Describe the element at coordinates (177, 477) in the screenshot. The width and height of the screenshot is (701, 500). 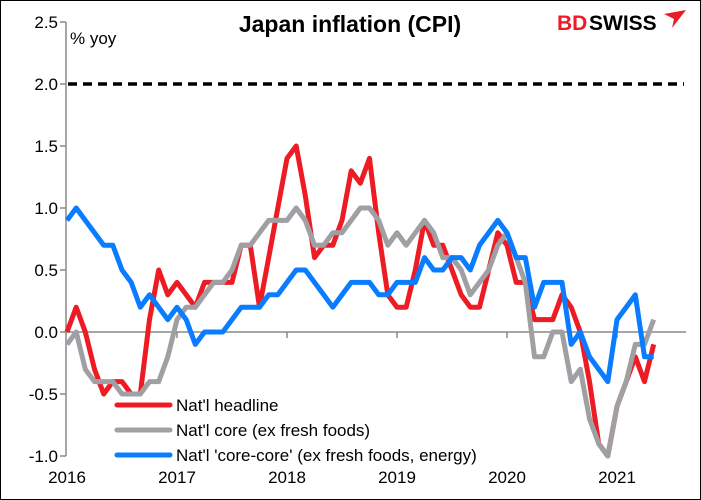
I see `x-tick-label: 2017` at that location.